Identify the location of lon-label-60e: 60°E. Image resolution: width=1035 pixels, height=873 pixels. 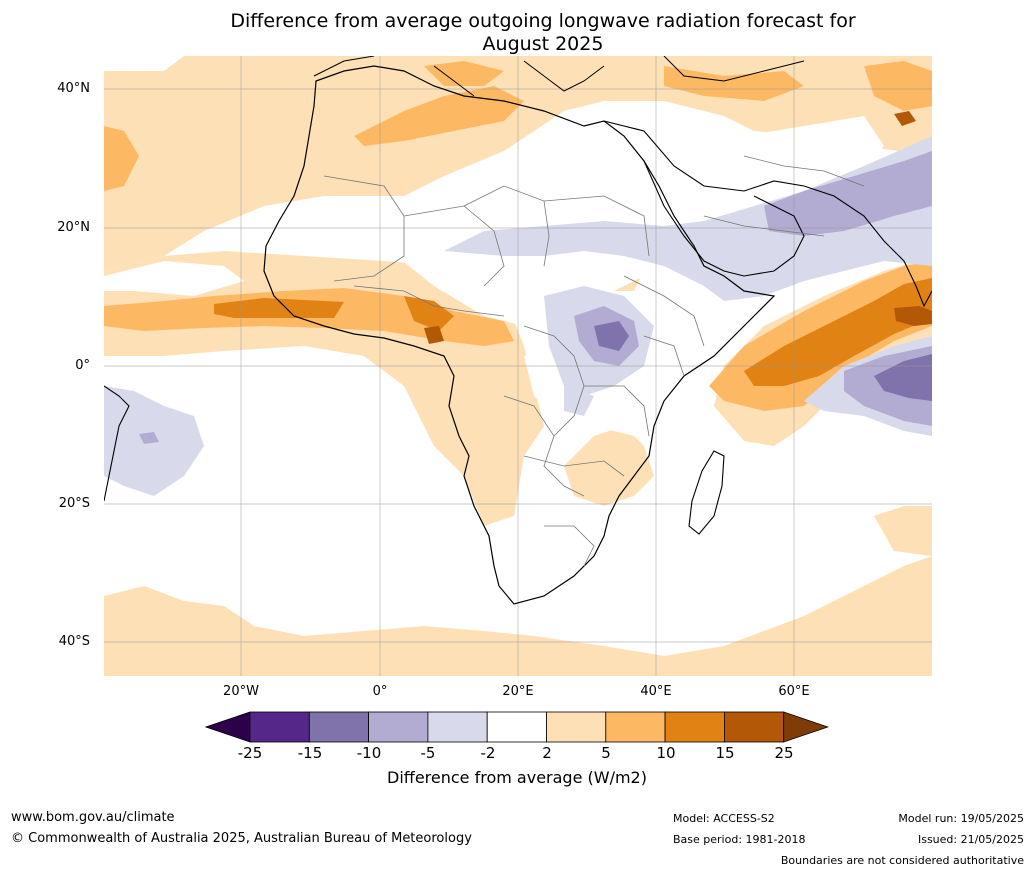
(794, 691).